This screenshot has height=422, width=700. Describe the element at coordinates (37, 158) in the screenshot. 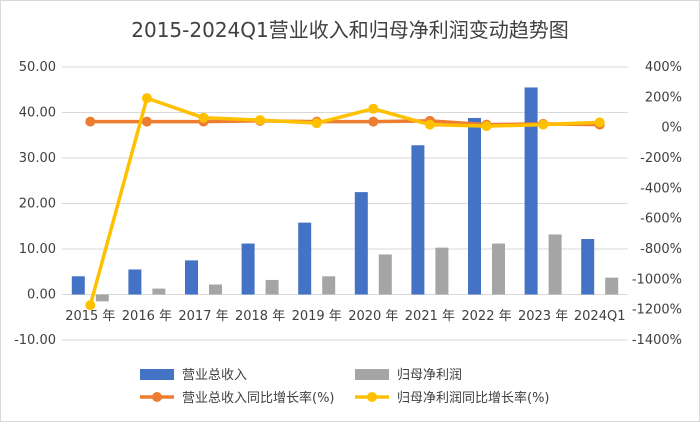

I see `y-left-tick-label: 30.00` at that location.